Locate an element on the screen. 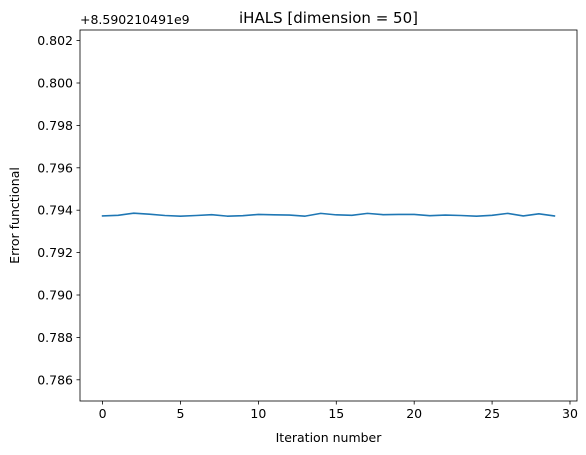 This screenshot has height=455, width=586. y-axis-label: Error functional is located at coordinates (14, 215).